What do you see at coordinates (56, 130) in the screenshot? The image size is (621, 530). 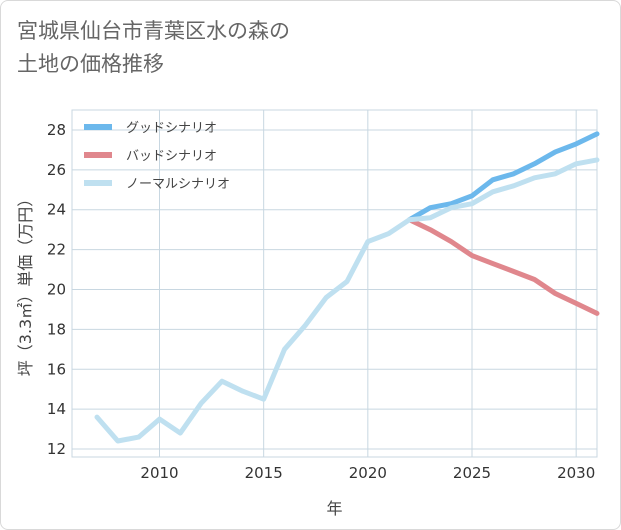 I see `y-tick-label: 28` at bounding box center [56, 130].